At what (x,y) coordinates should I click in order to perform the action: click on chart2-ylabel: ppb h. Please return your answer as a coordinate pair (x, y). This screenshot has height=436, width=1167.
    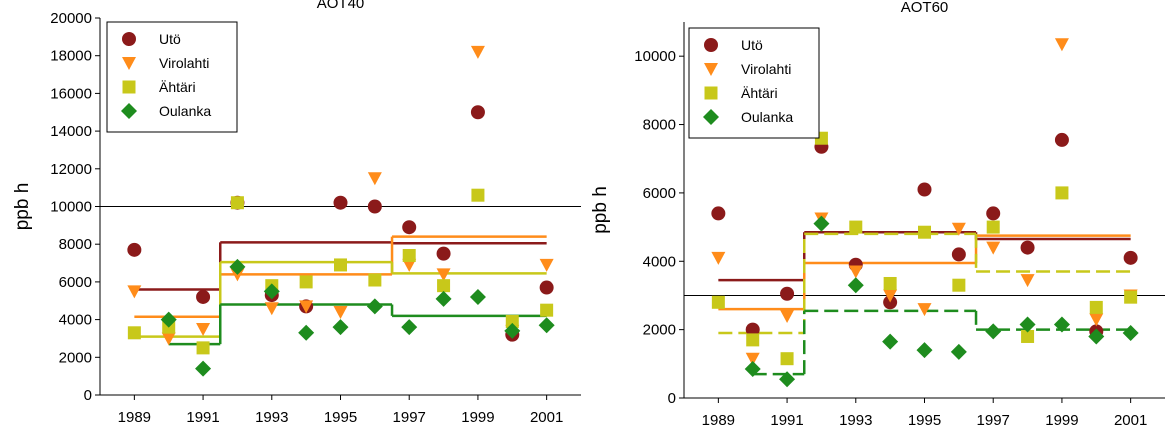
    Looking at the image, I should click on (600, 210).